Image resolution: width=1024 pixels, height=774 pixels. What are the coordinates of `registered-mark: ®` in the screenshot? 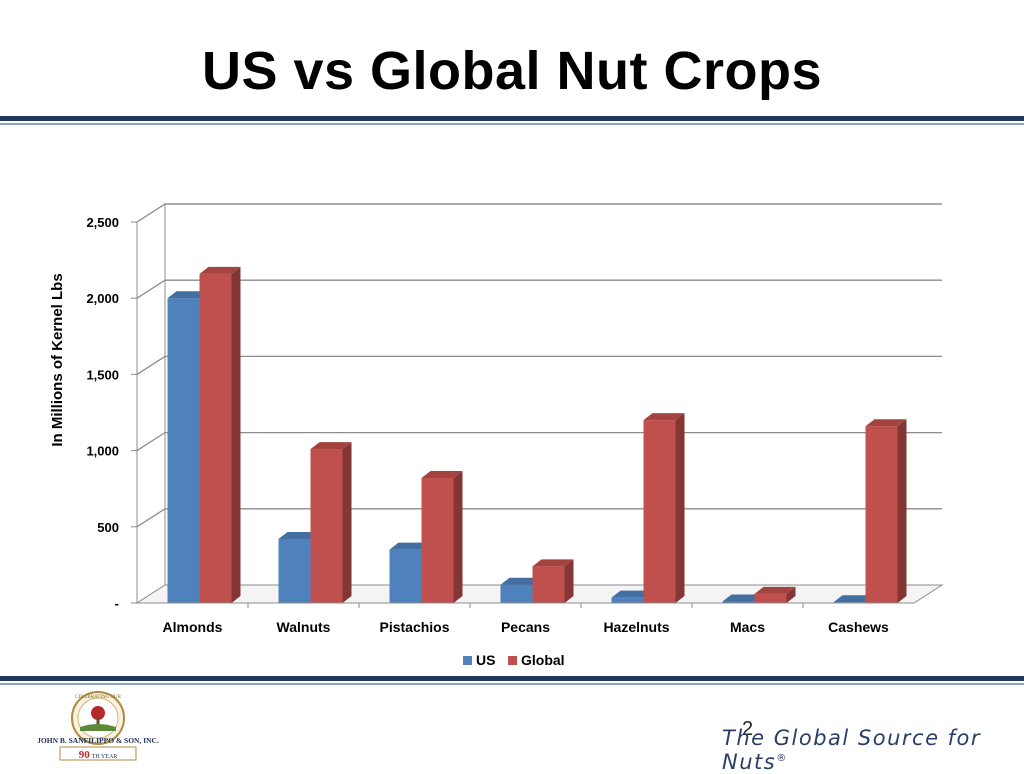 It's located at (782, 758).